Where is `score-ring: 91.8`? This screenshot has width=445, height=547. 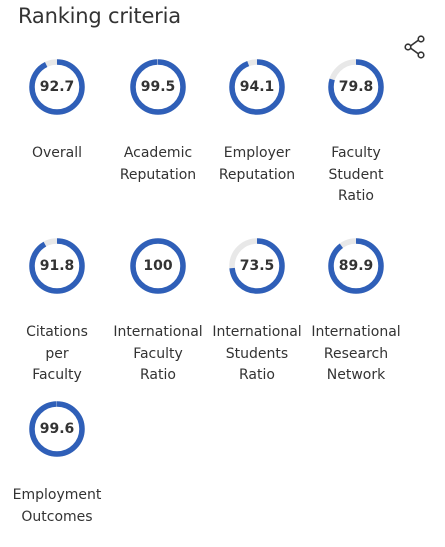 score-ring: 91.8 is located at coordinates (57, 266).